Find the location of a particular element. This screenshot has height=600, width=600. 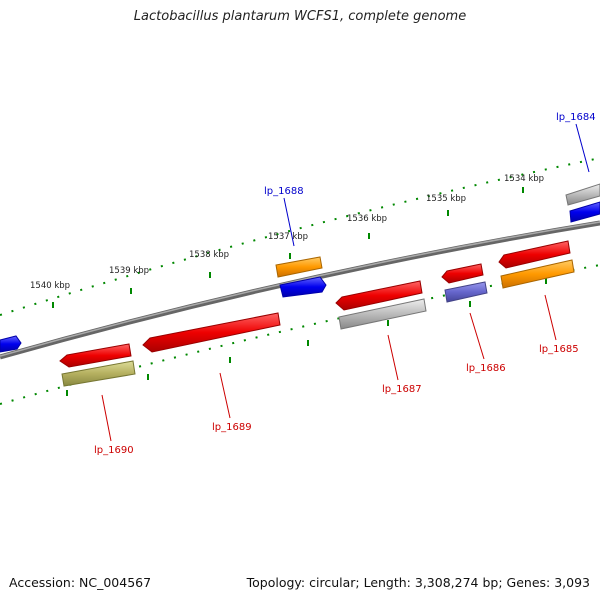

gene-feature-lp1690 is located at coordinates (95, 355).